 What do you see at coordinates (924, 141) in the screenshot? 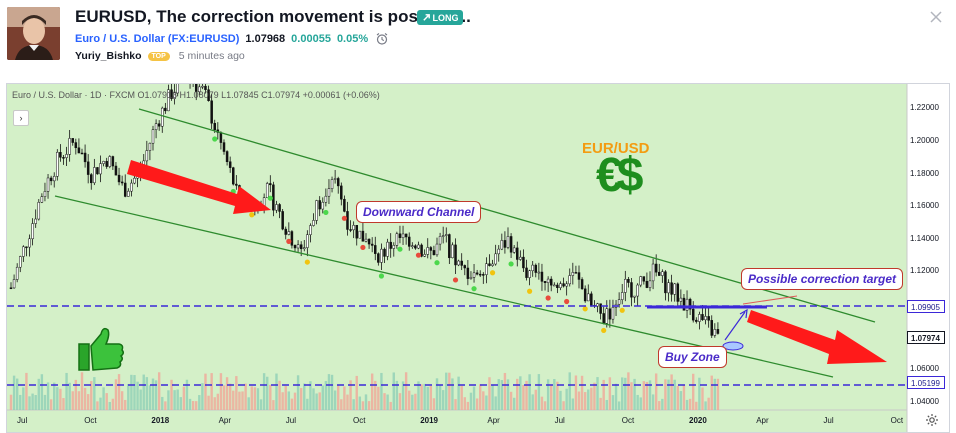
I see `price-tick-label: 1.20000` at bounding box center [924, 141].